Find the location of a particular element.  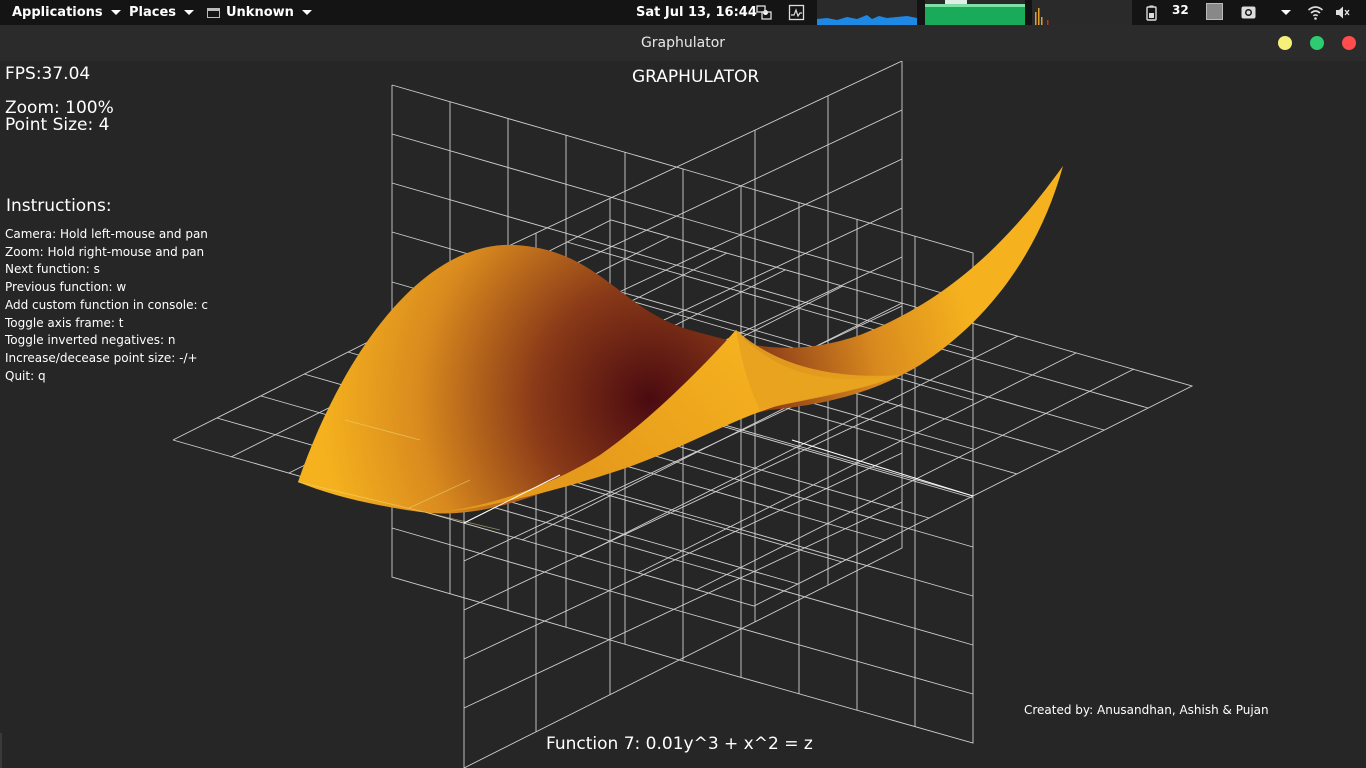

app-tray-icon is located at coordinates (1214, 11).